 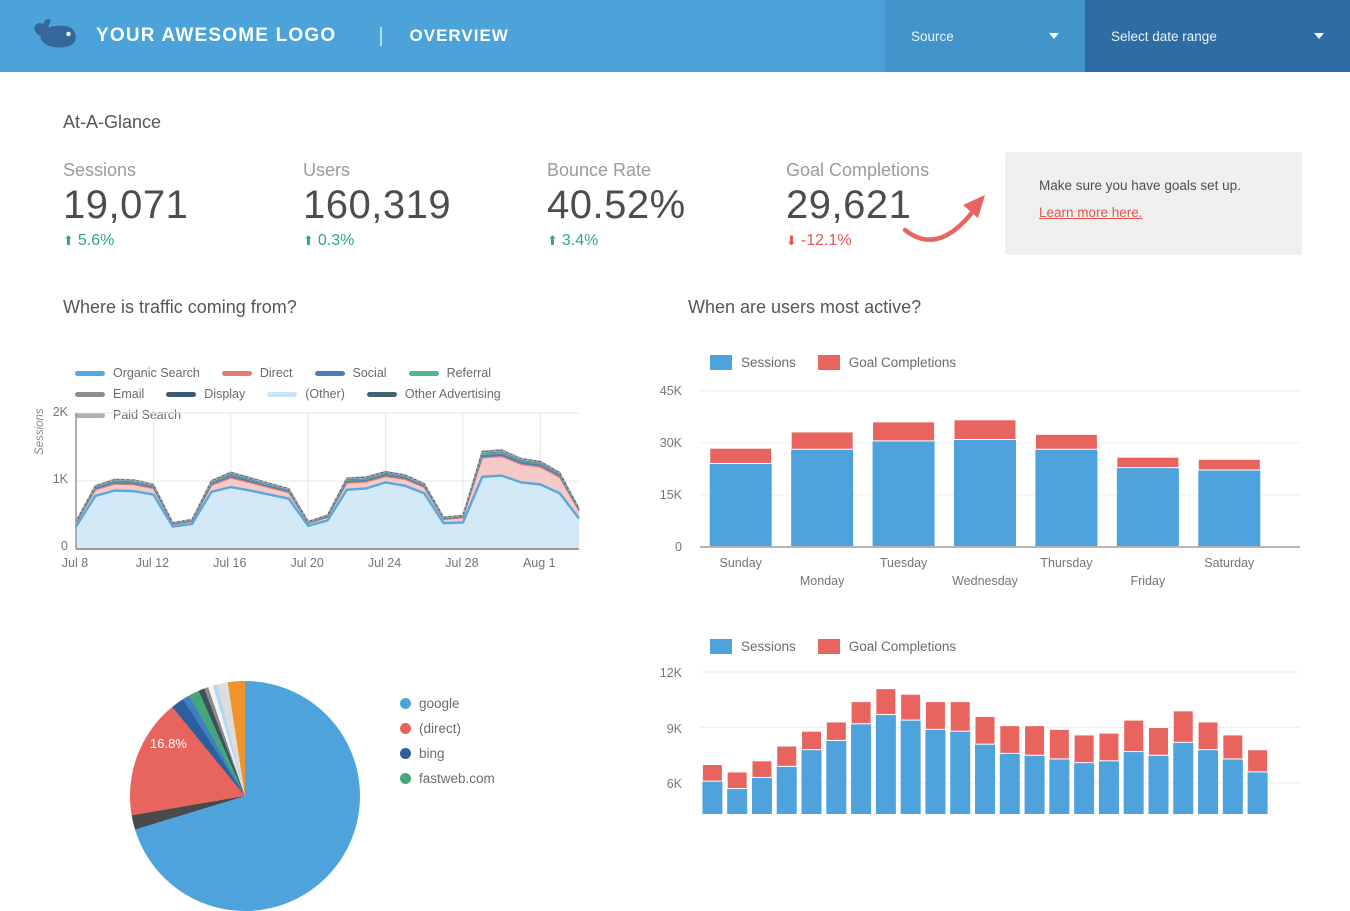 What do you see at coordinates (1217, 36) in the screenshot?
I see `date-range-dropdown: Select date range` at bounding box center [1217, 36].